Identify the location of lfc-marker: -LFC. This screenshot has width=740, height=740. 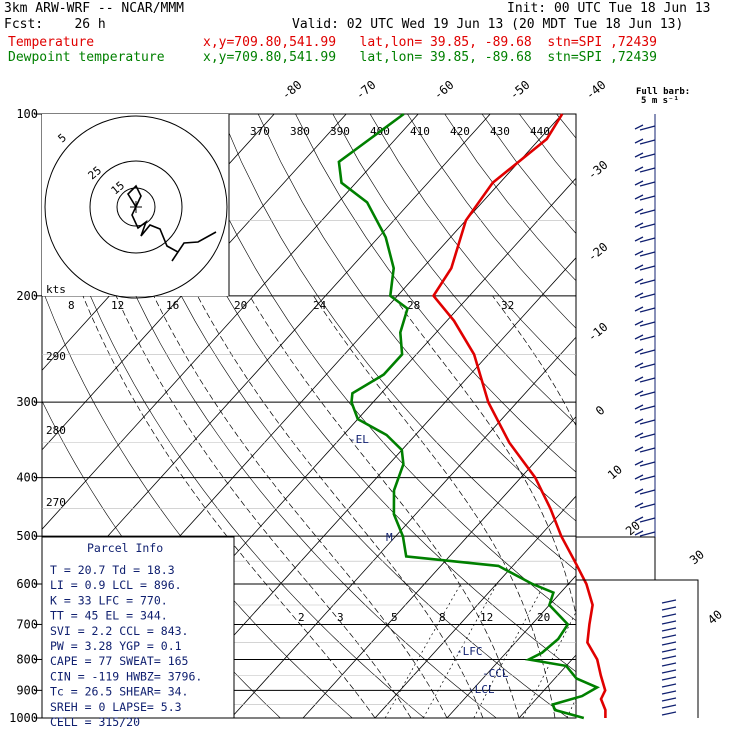
(469, 651).